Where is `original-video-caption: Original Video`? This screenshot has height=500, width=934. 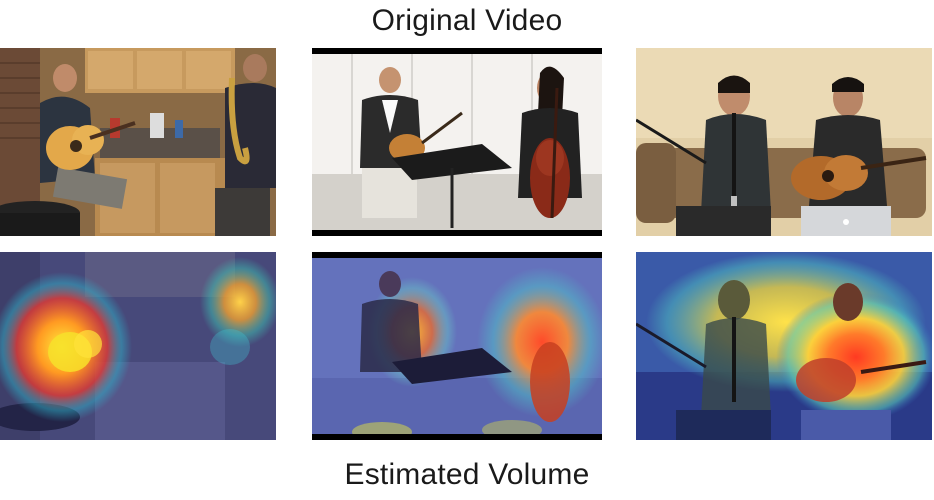 original-video-caption: Original Video is located at coordinates (467, 20).